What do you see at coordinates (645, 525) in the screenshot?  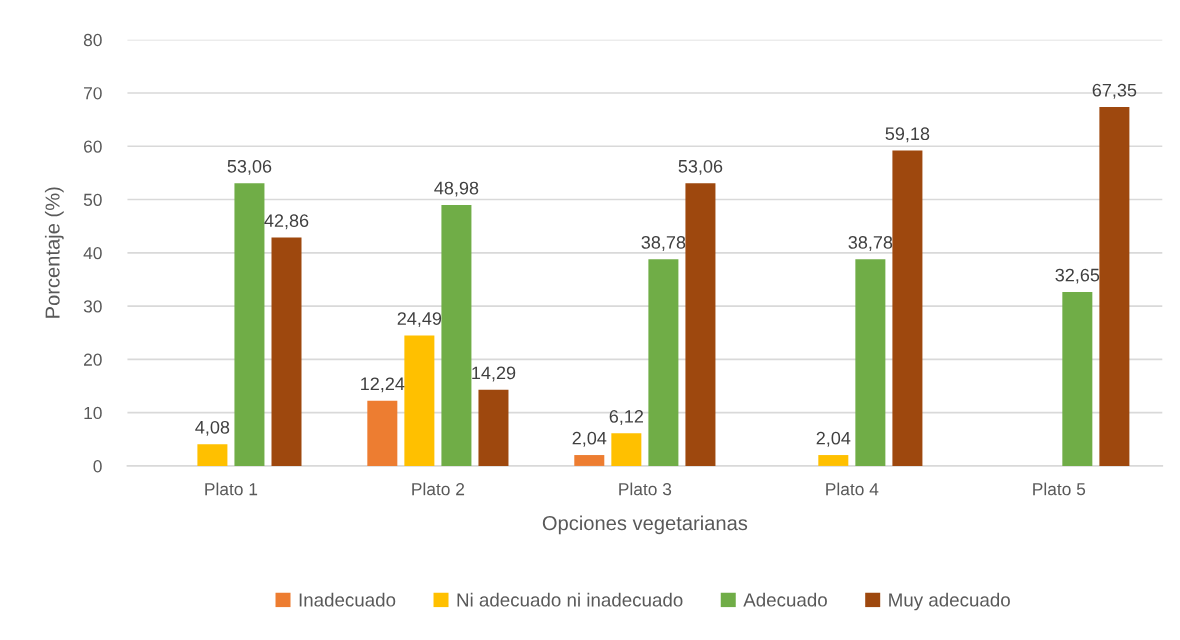 I see `x-axis-title: Opciones vegetarianas` at bounding box center [645, 525].